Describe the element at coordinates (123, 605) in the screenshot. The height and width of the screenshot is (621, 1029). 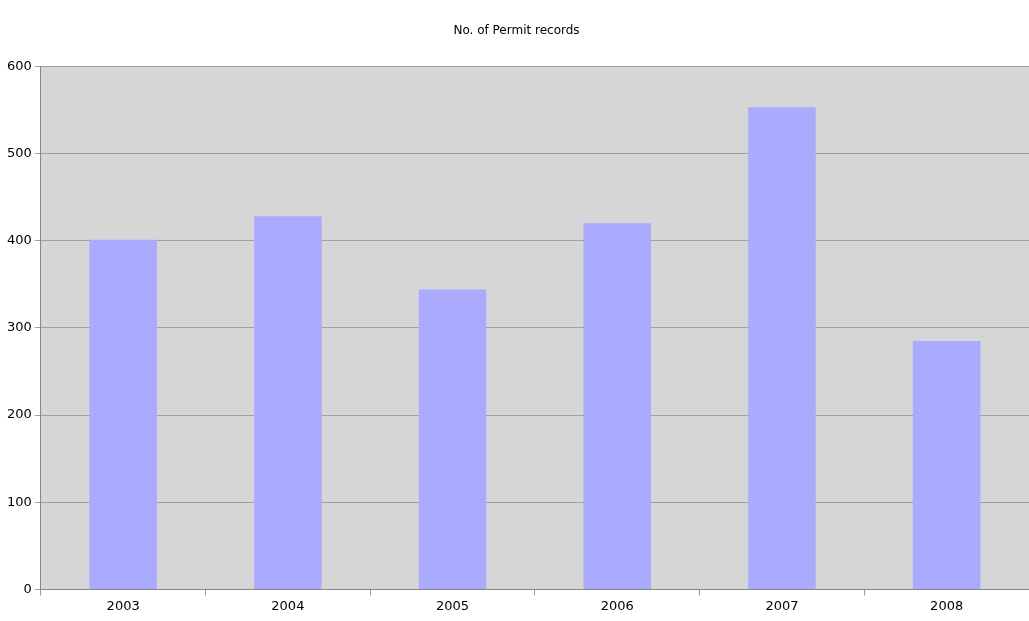
I see `x-tick-label: 2003` at that location.